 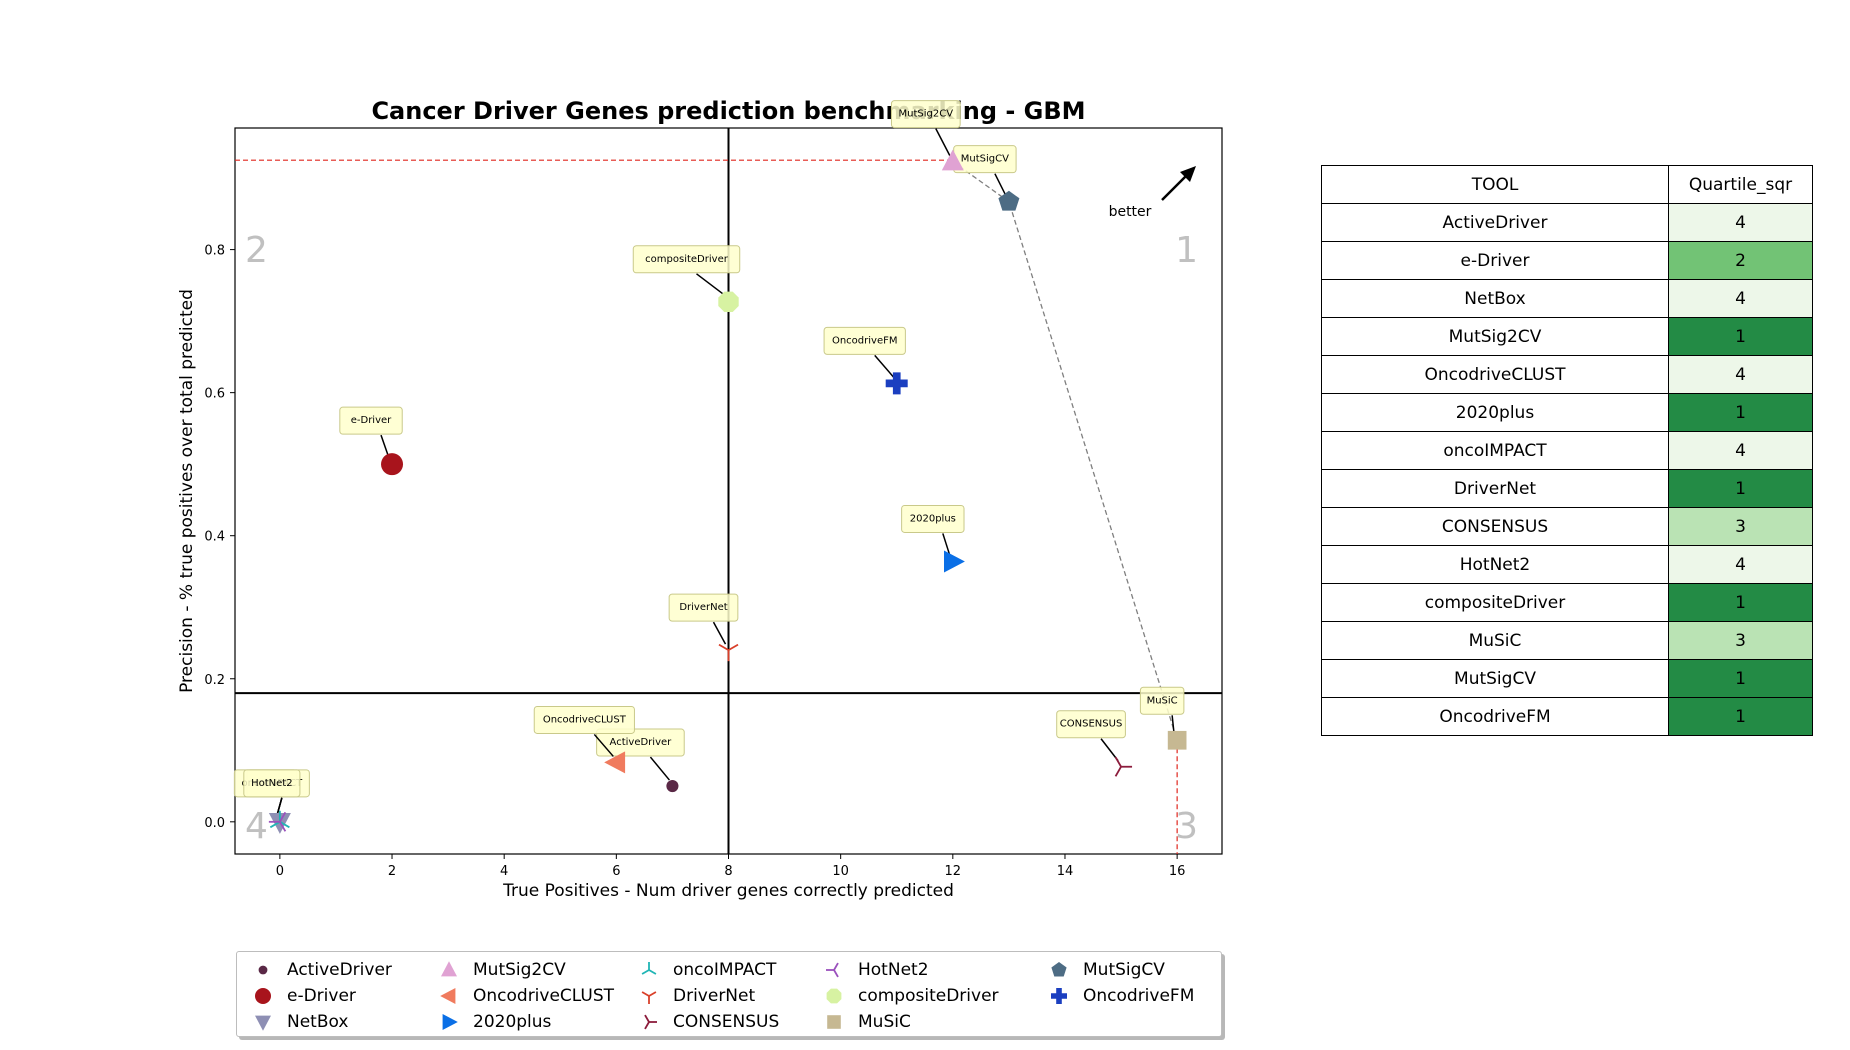 I want to click on annotation-label: OncodriveFM, so click(x=865, y=340).